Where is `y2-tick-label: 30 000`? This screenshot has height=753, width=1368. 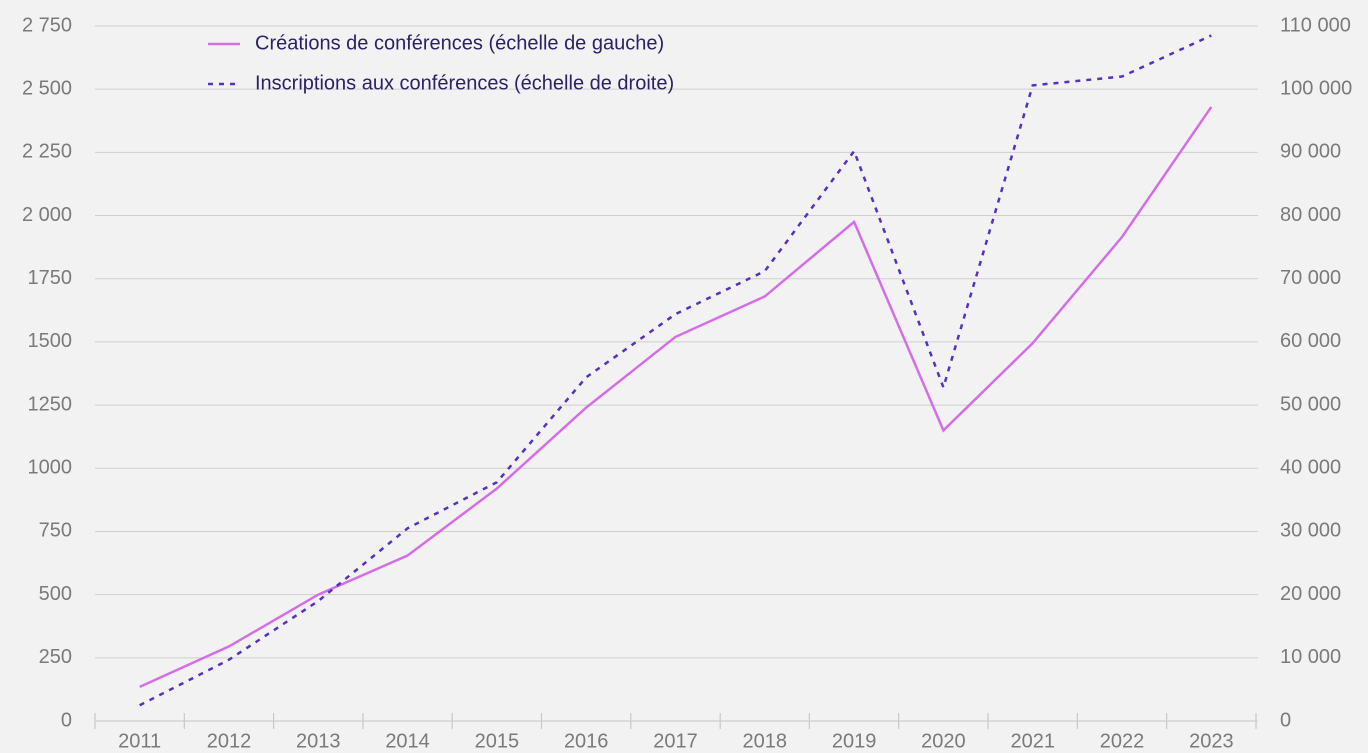
y2-tick-label: 30 000 is located at coordinates (1310, 531).